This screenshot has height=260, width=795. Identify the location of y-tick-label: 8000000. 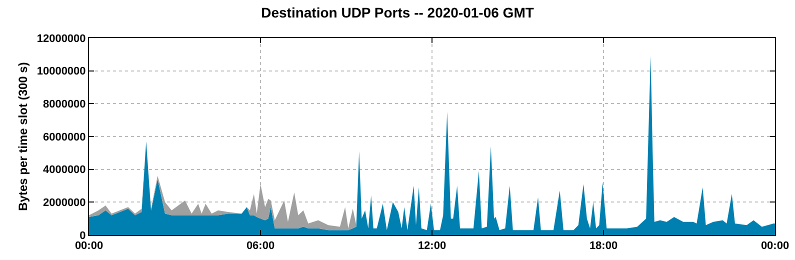
(64, 104).